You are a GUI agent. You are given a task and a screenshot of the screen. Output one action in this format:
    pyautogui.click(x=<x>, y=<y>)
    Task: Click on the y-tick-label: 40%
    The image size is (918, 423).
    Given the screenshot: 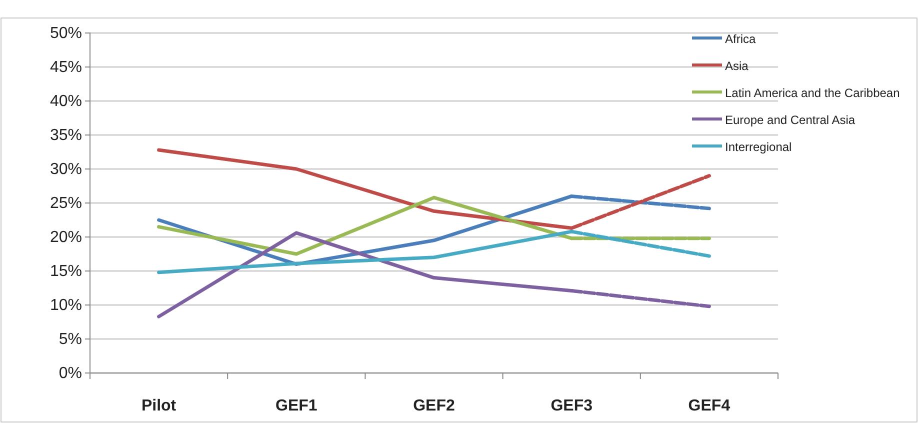 What is the action you would take?
    pyautogui.click(x=66, y=101)
    